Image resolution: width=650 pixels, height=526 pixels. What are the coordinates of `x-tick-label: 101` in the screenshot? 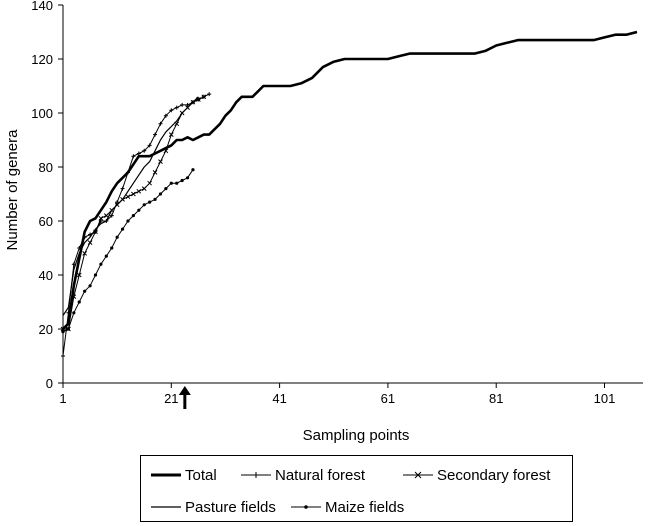 It's located at (605, 398).